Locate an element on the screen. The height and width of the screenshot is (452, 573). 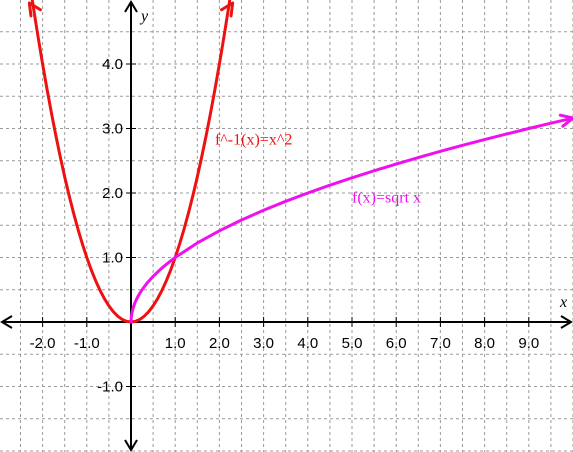
y-tick-label: 2.0 is located at coordinates (112, 193).